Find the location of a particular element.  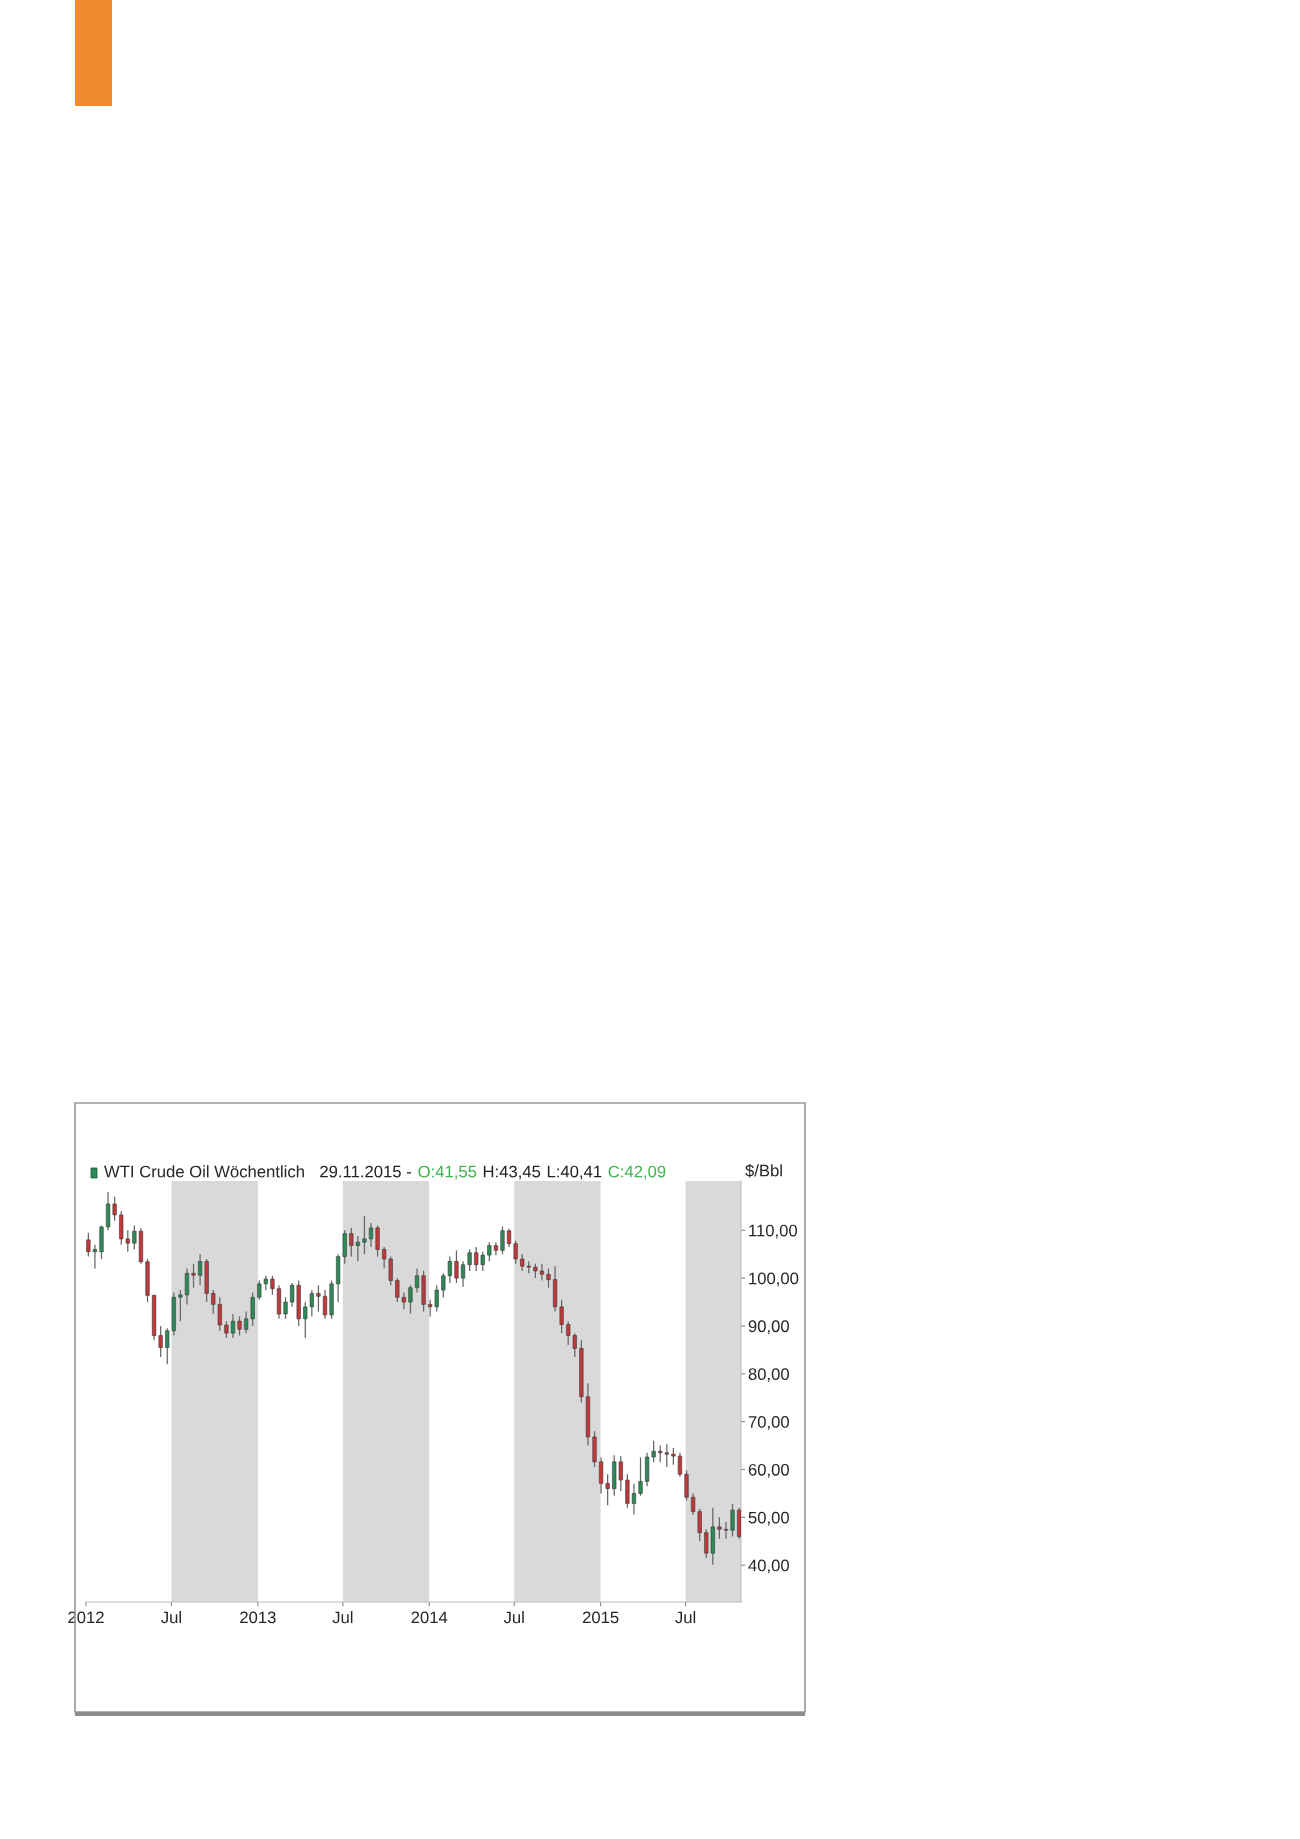

y-axis-title: $/Bbl is located at coordinates (763, 1170).